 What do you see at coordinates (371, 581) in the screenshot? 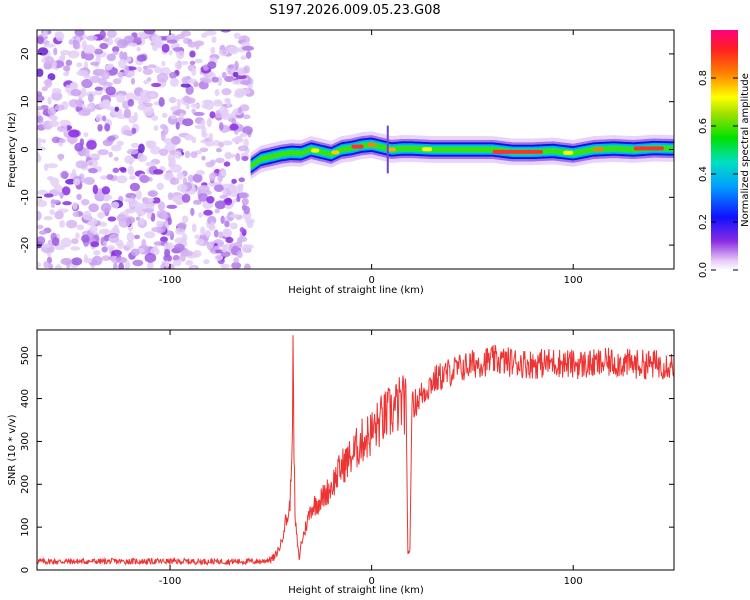
I see `snr-x-tick-label: 0` at bounding box center [371, 581].